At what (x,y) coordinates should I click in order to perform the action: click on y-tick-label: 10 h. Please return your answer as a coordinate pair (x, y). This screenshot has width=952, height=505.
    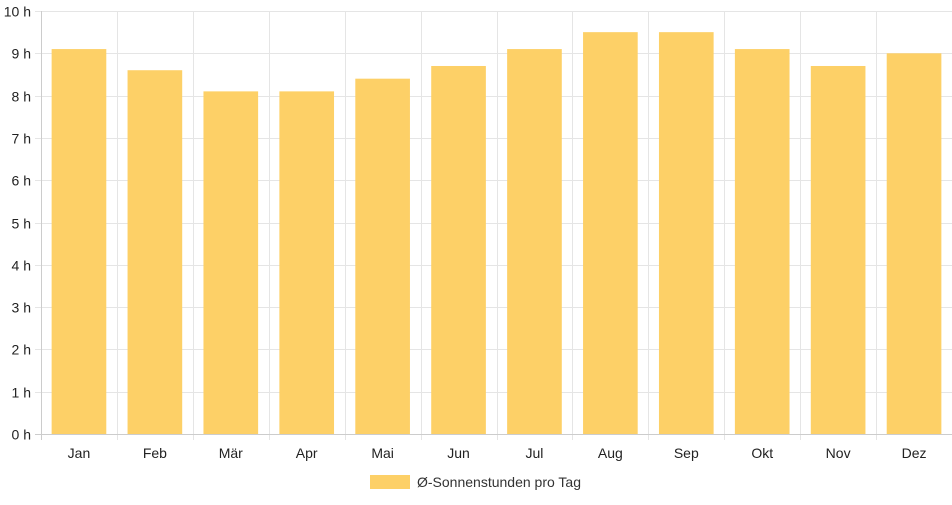
    Looking at the image, I should click on (17, 12).